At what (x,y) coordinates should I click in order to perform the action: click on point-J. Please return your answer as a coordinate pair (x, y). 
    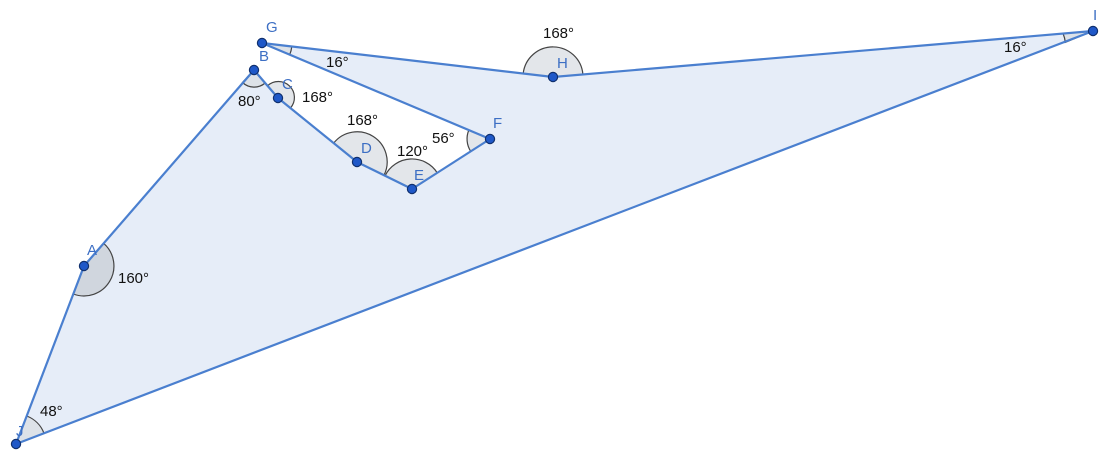
    Looking at the image, I should click on (16, 444).